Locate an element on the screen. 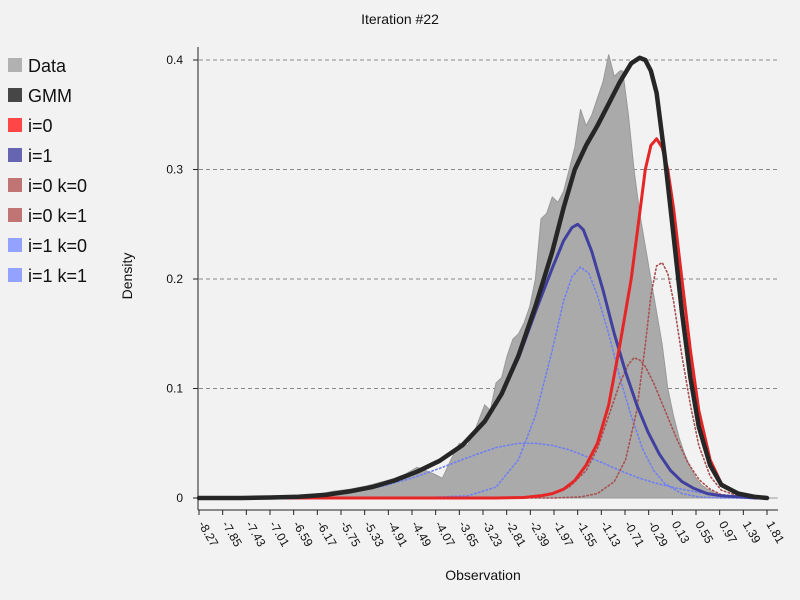  y-tick-label: 0.2 is located at coordinates (174, 279).